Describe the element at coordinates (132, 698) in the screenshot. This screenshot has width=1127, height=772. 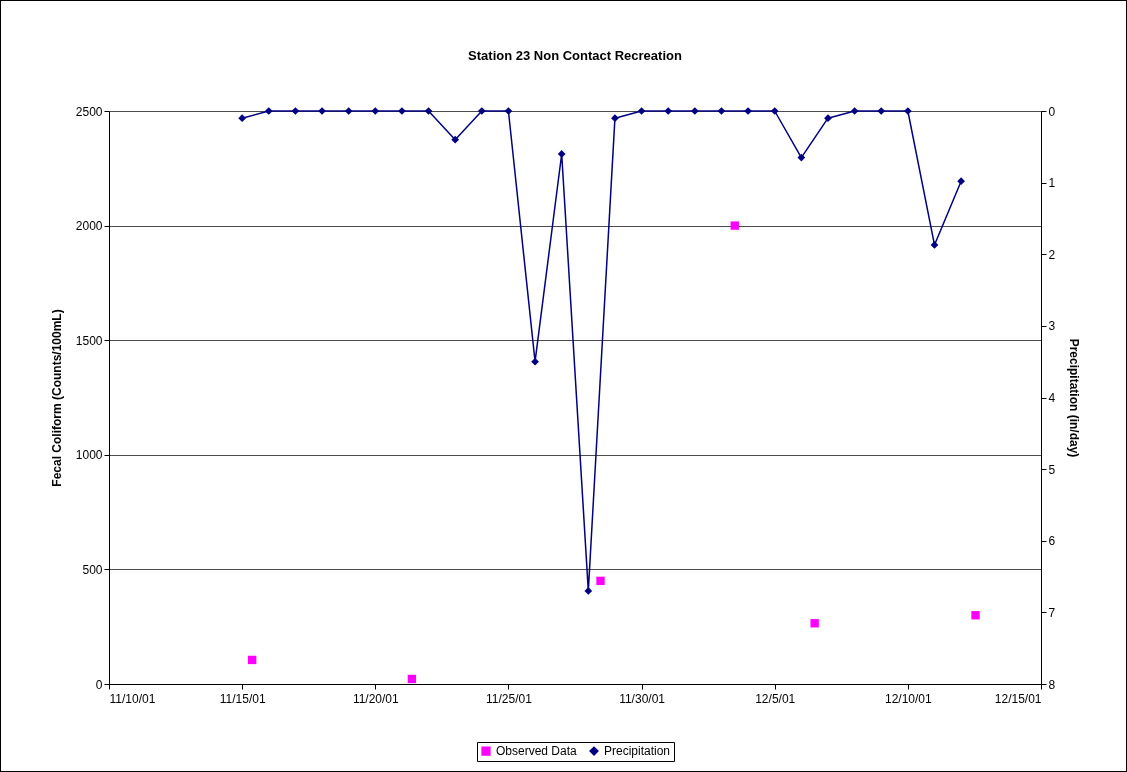
I see `x-tick-label: 11/10/01` at that location.